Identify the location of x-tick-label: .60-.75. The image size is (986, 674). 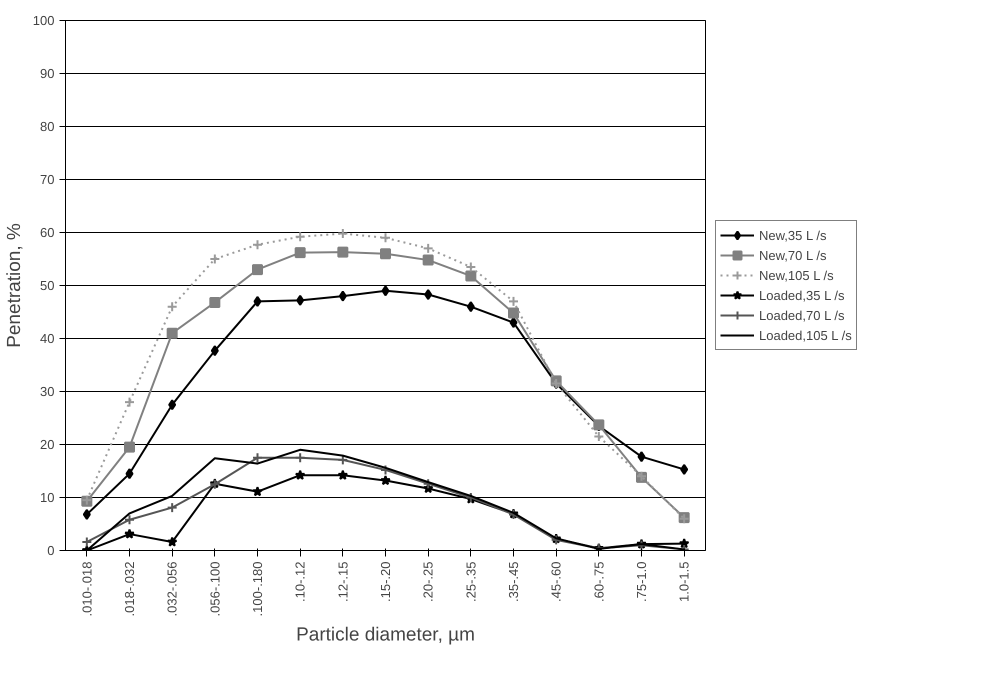
(598, 581).